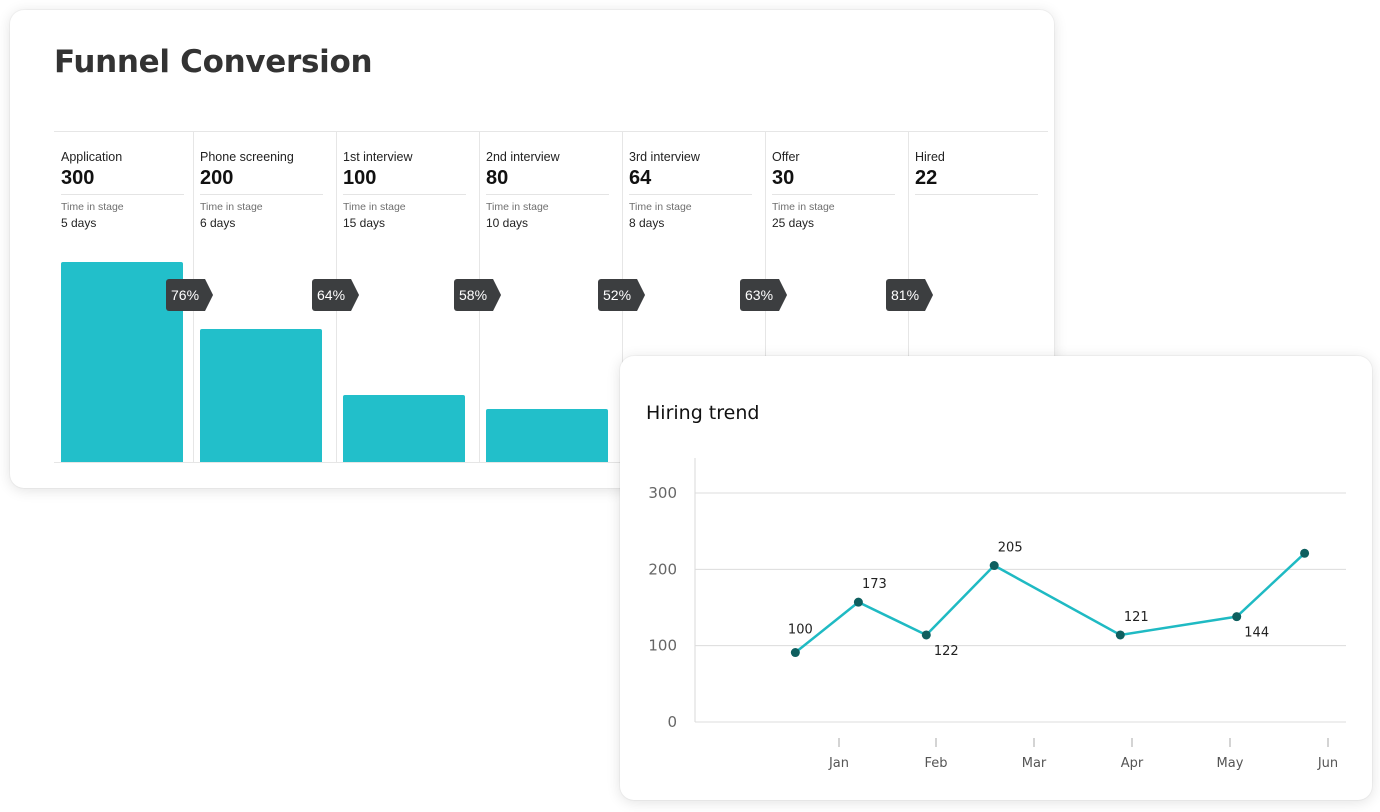  Describe the element at coordinates (946, 651) in the screenshot. I see `data-label: 122` at that location.